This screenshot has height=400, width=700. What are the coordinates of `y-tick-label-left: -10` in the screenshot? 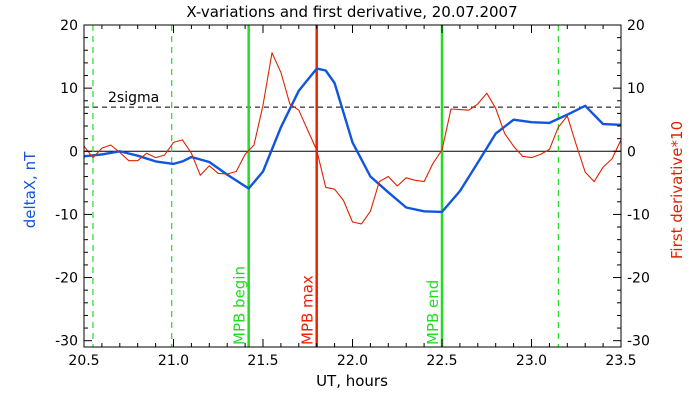 It's located at (66, 215).